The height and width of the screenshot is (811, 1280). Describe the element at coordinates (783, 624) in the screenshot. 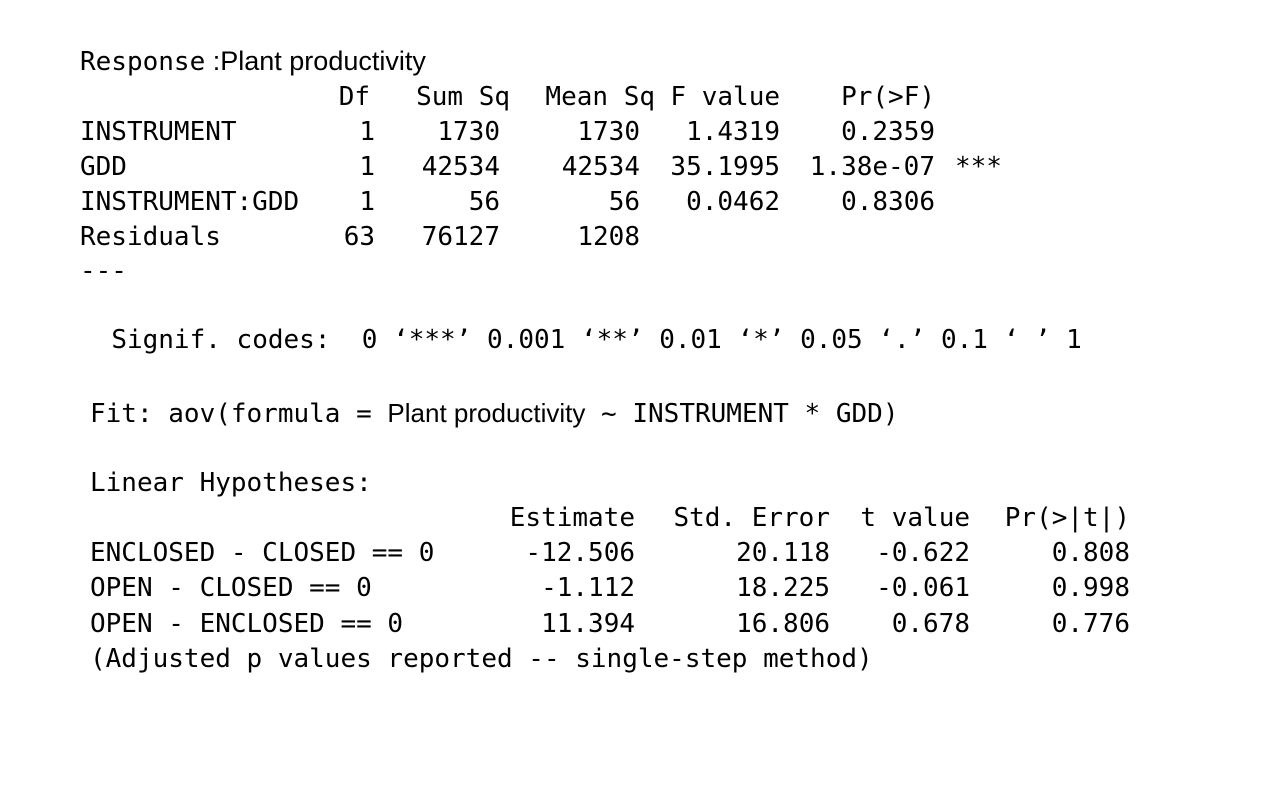

I see `hypothesis-std-error: 16.806` at that location.